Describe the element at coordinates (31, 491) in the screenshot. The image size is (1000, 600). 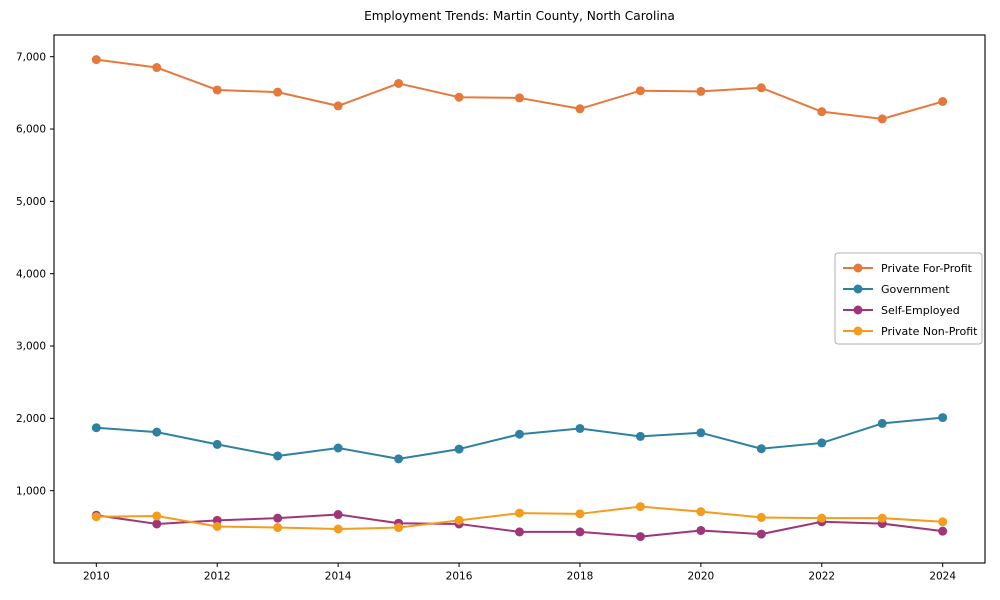
I see `y-tick-label: 1,000` at that location.